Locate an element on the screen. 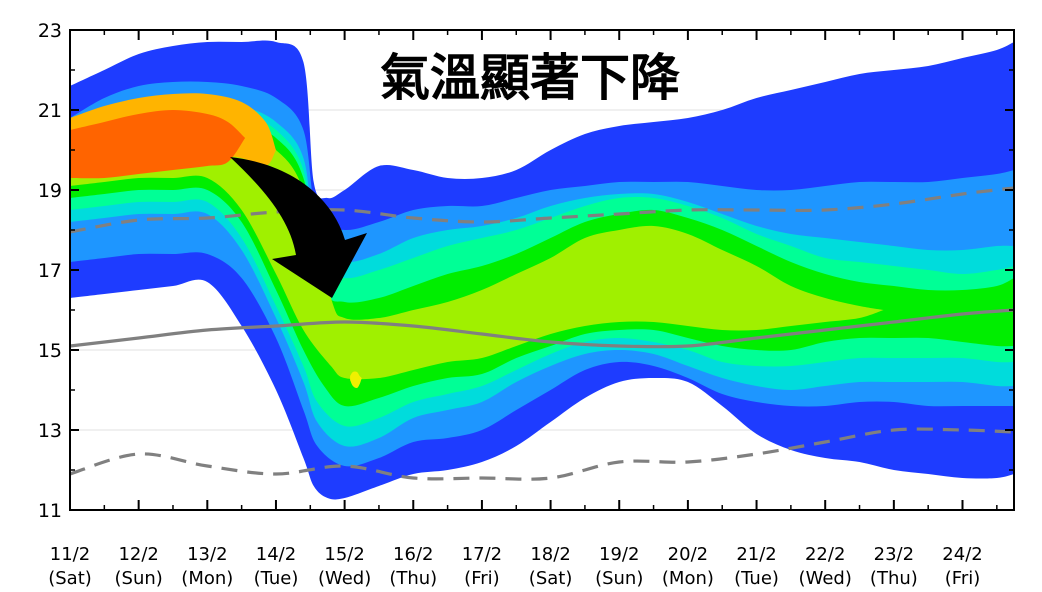  x-date-label: 19/2 is located at coordinates (619, 554).